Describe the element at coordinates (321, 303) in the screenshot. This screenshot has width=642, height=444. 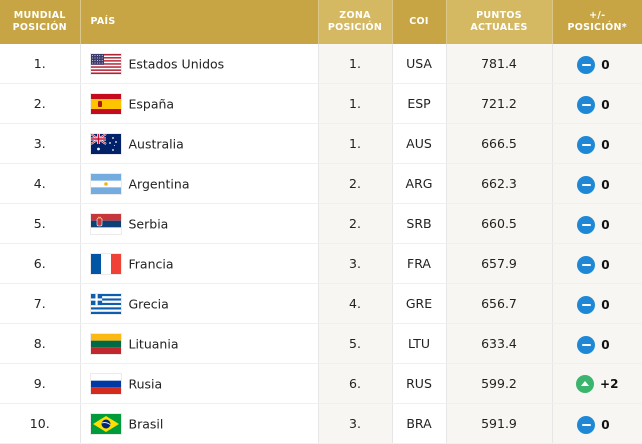
I see `table-row: 7. Grecia 4. GRE 656.7 0` at that location.